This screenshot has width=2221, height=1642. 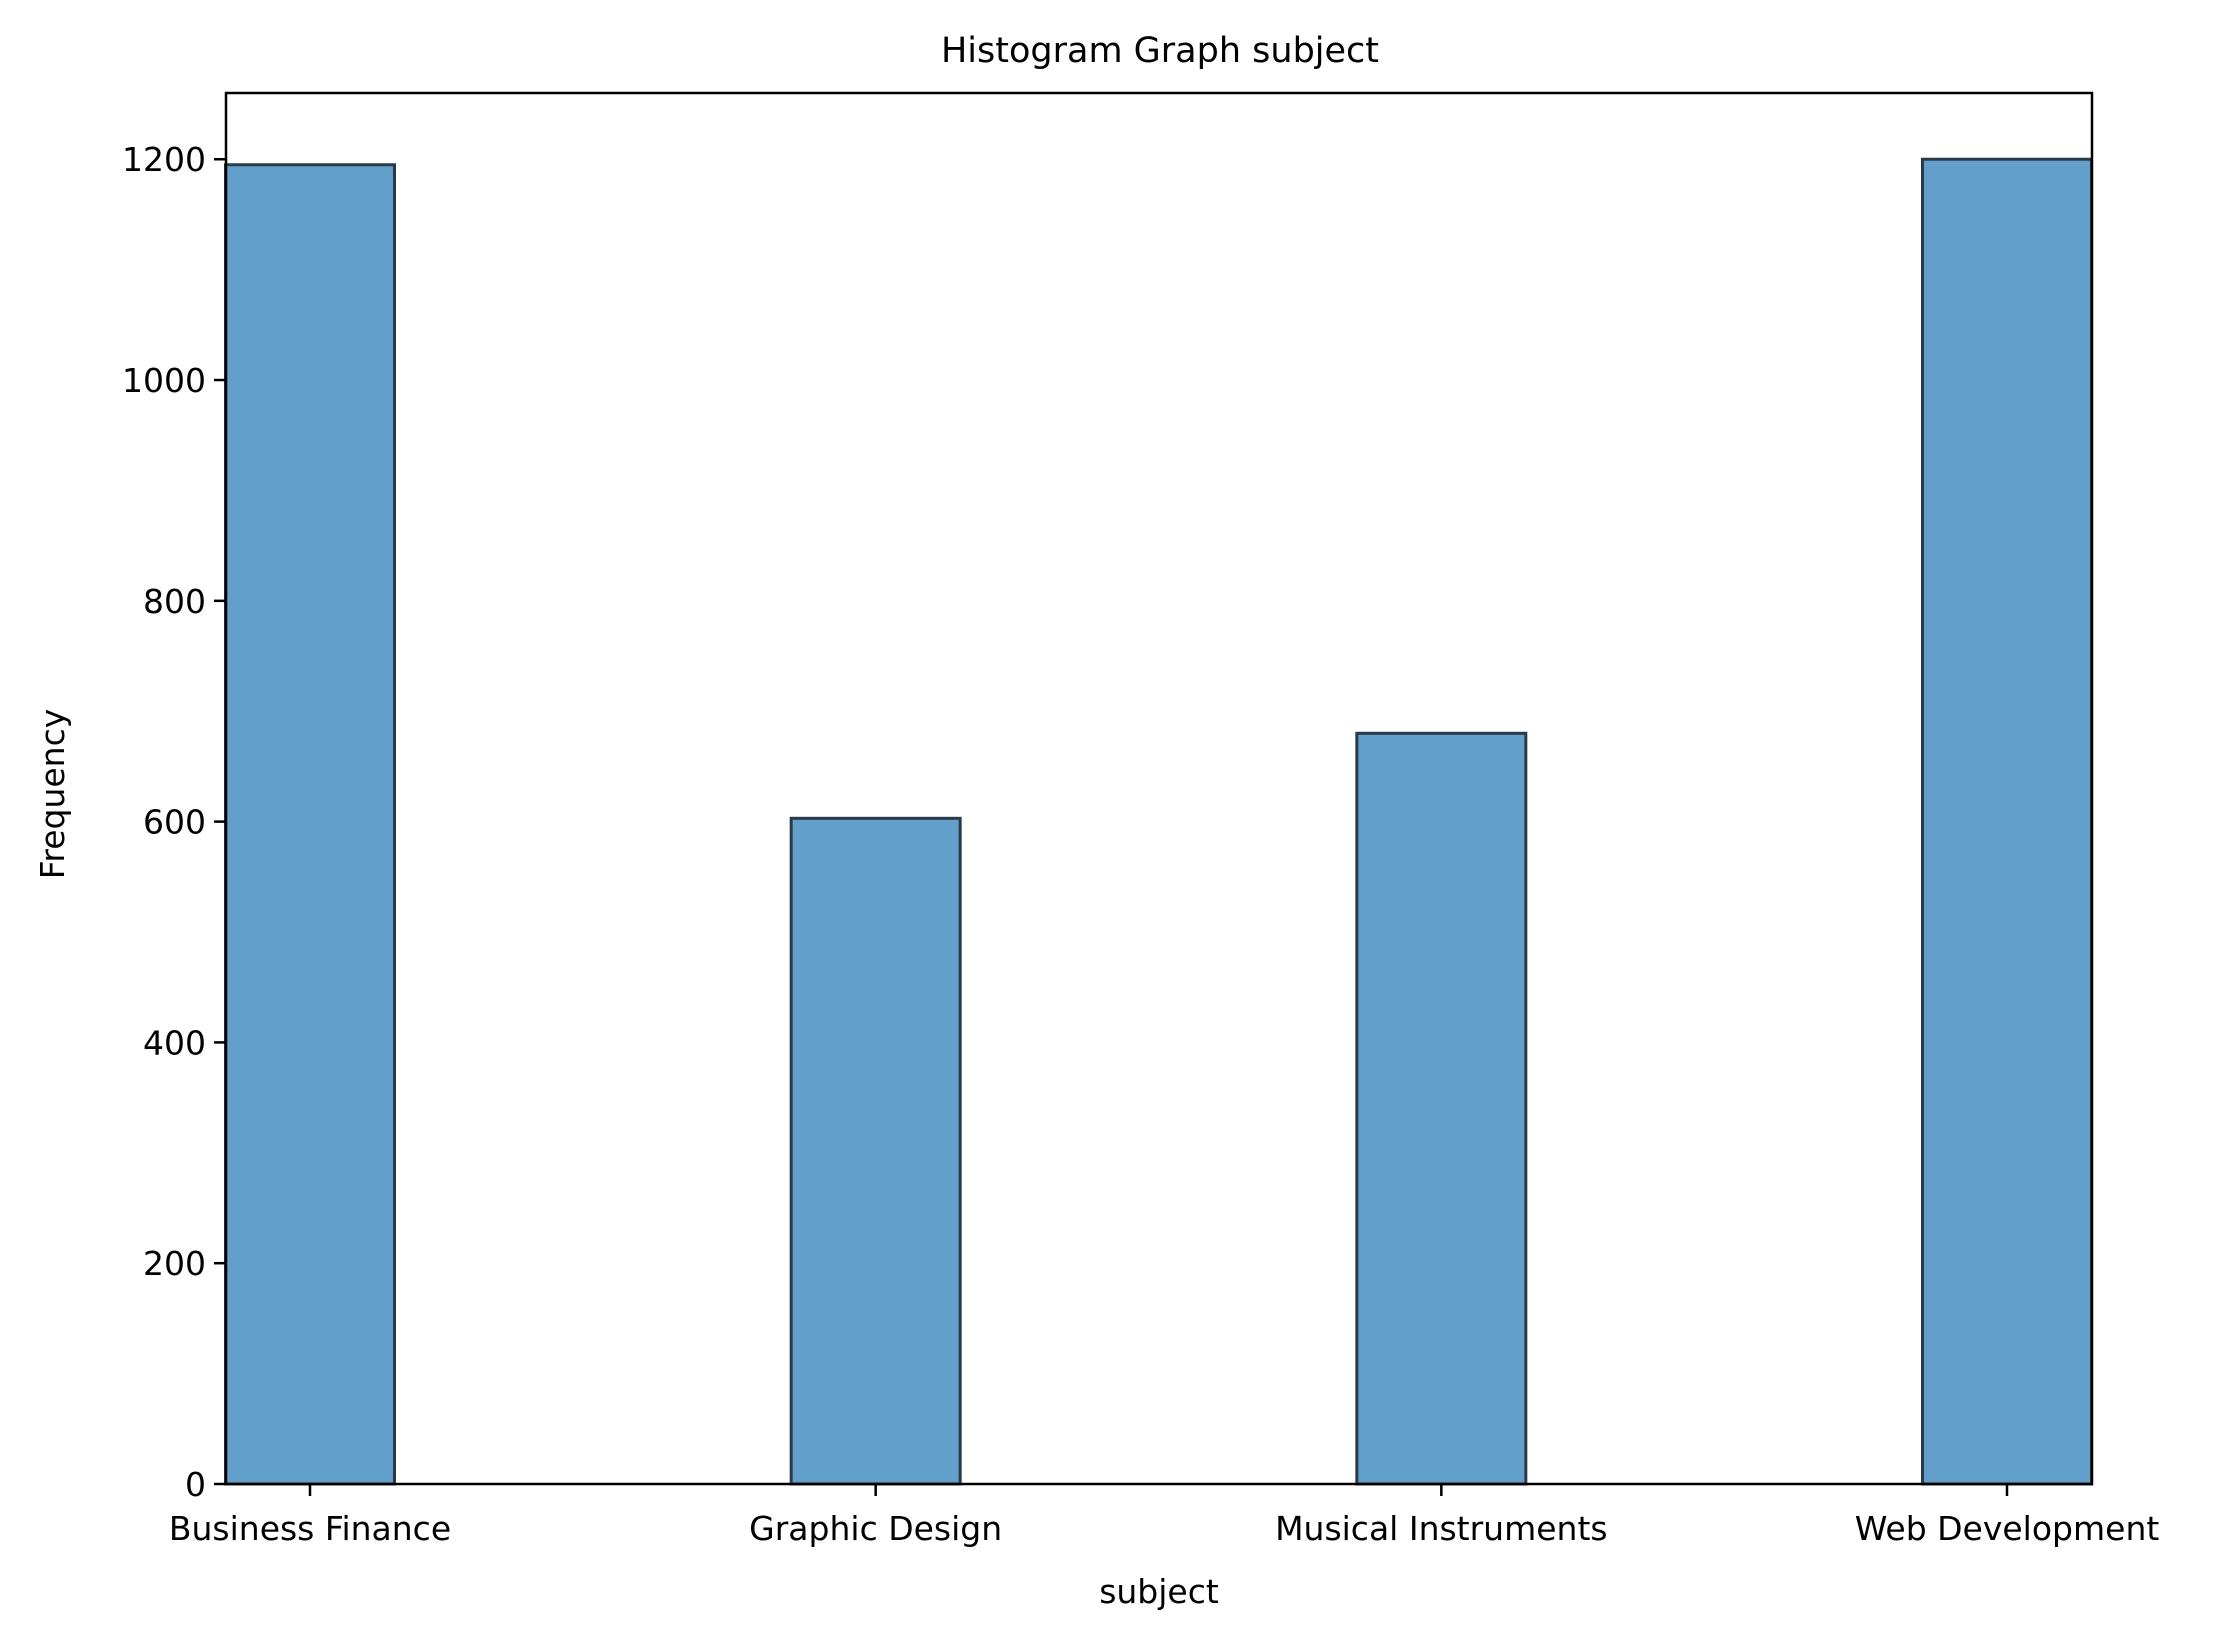 I want to click on x-axis-label: subject, so click(x=1159, y=1591).